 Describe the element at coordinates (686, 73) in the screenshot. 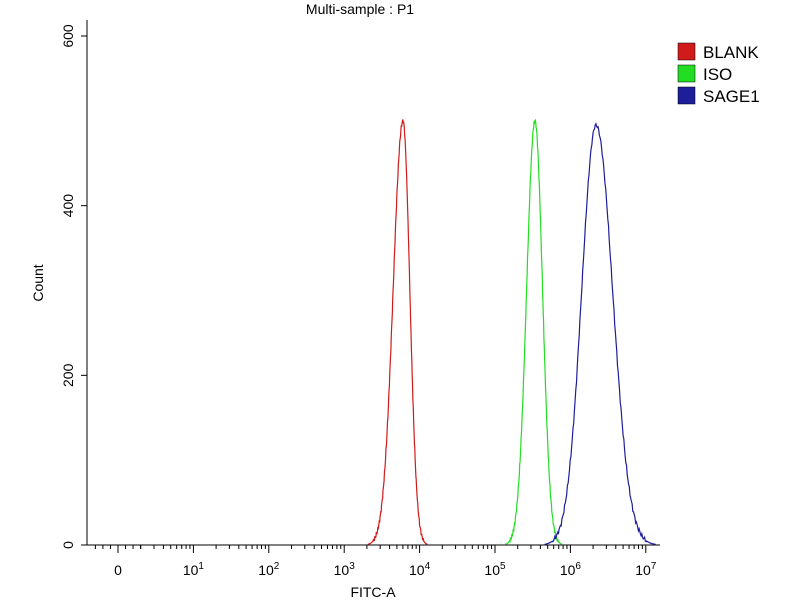

I see `legend-swatch-iso` at that location.